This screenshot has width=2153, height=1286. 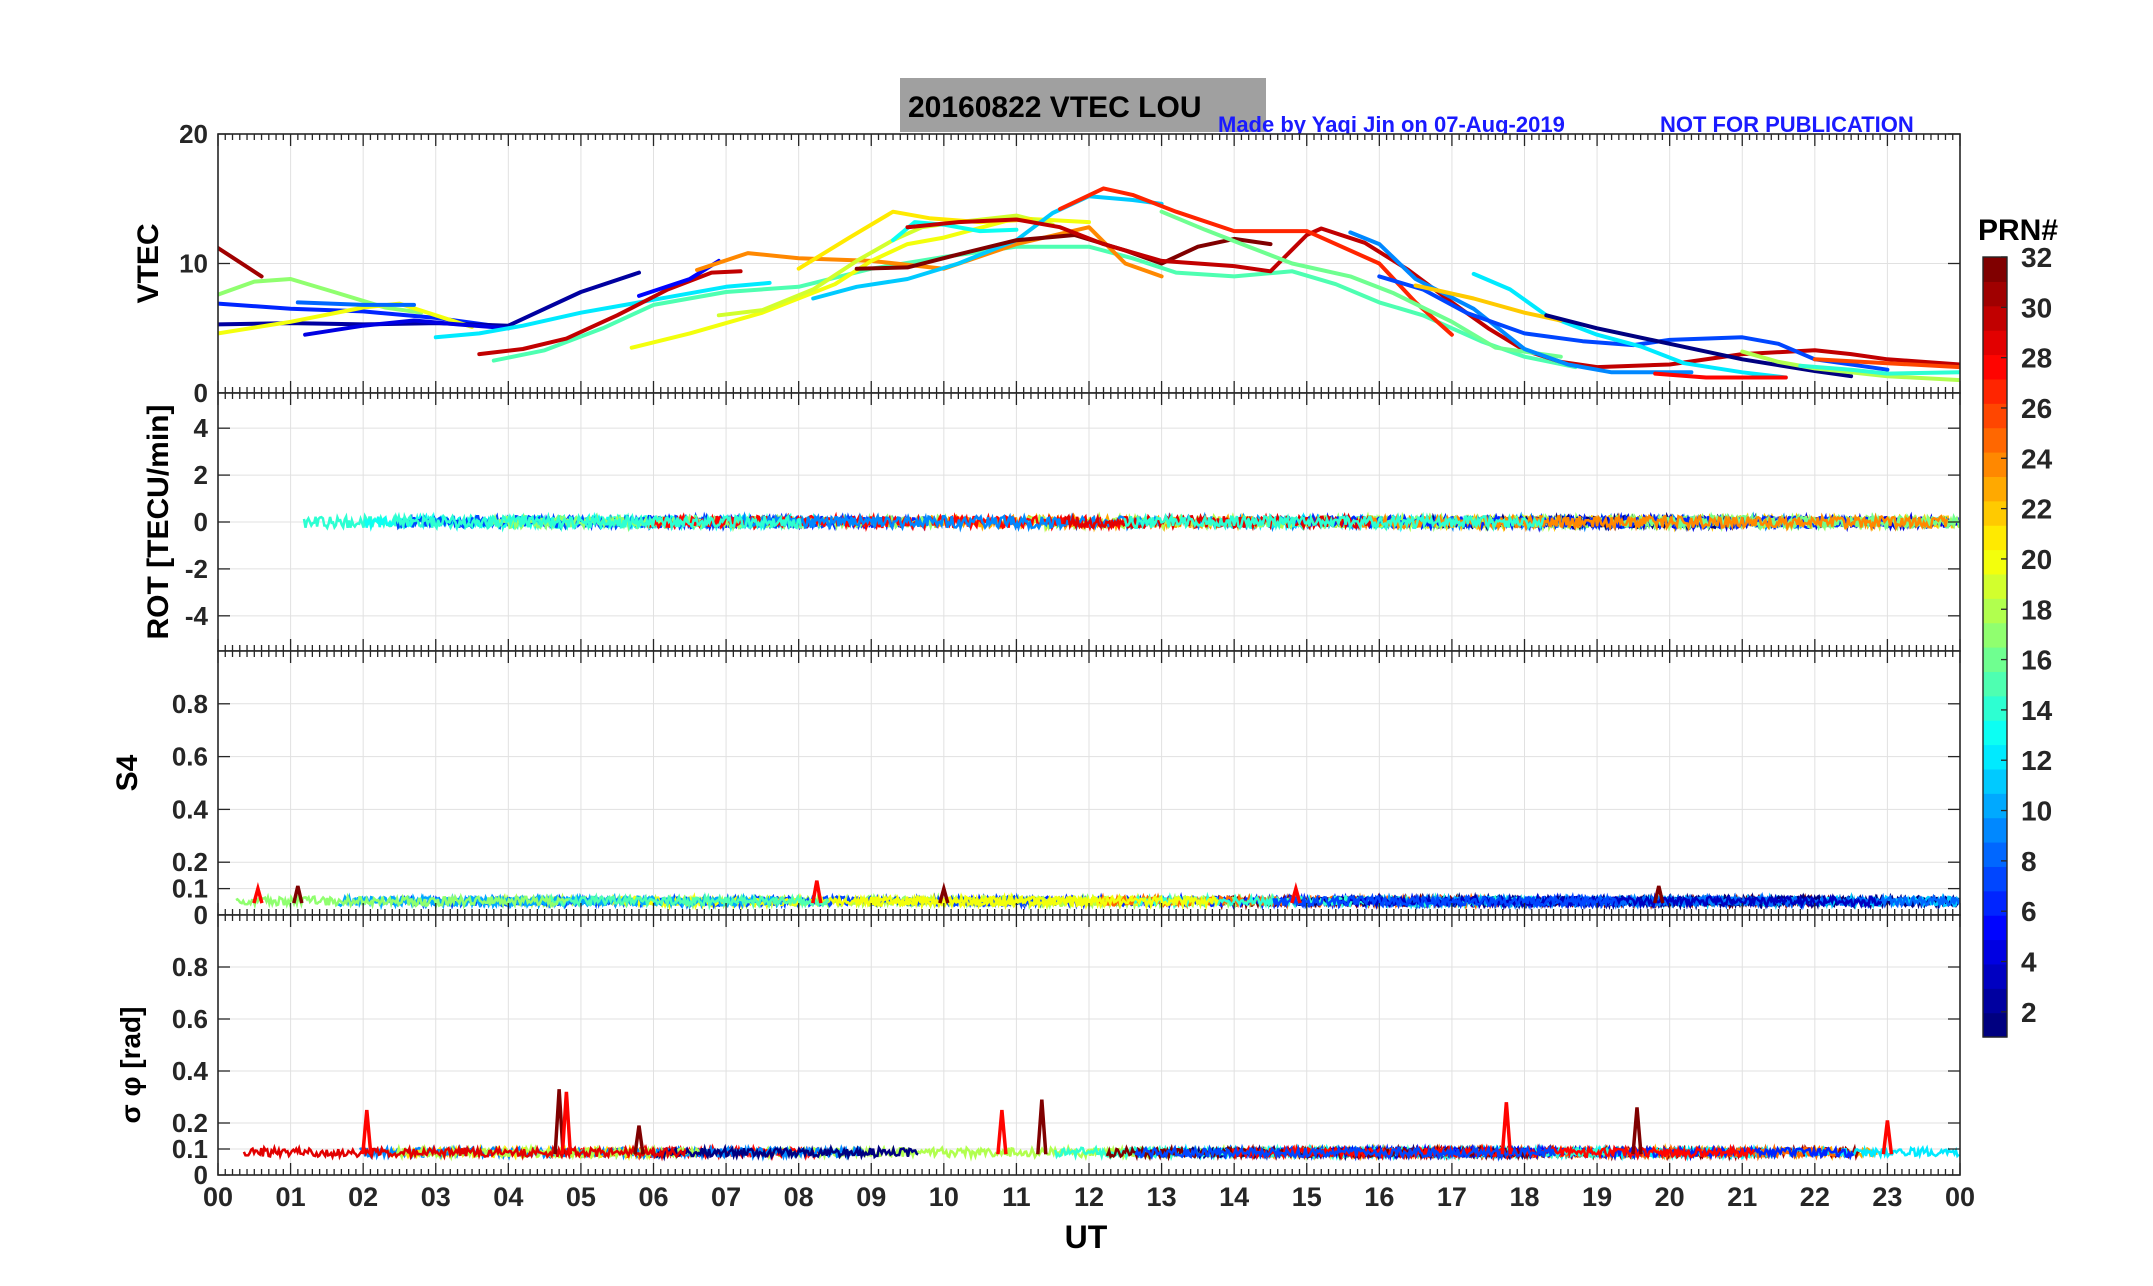 What do you see at coordinates (193, 264) in the screenshot?
I see `y-tick-label: 10` at bounding box center [193, 264].